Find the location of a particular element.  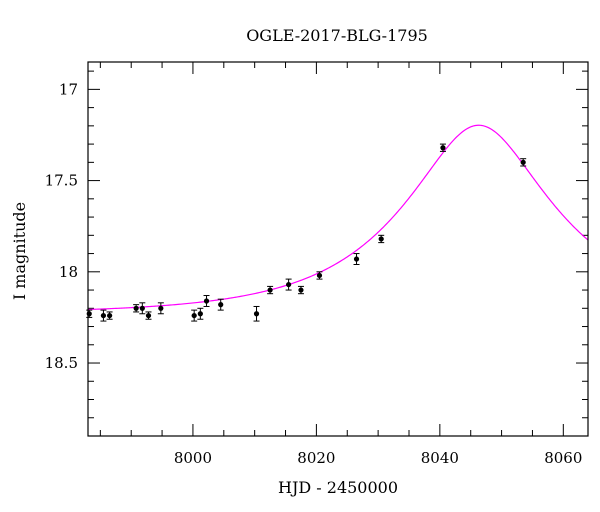

x-axis-label: HJD - 2450000 is located at coordinates (338, 487).